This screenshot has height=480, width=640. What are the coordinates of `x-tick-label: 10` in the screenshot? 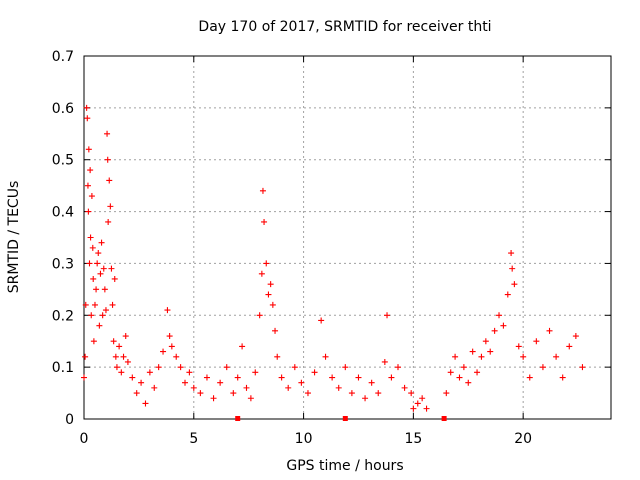 It's located at (304, 439).